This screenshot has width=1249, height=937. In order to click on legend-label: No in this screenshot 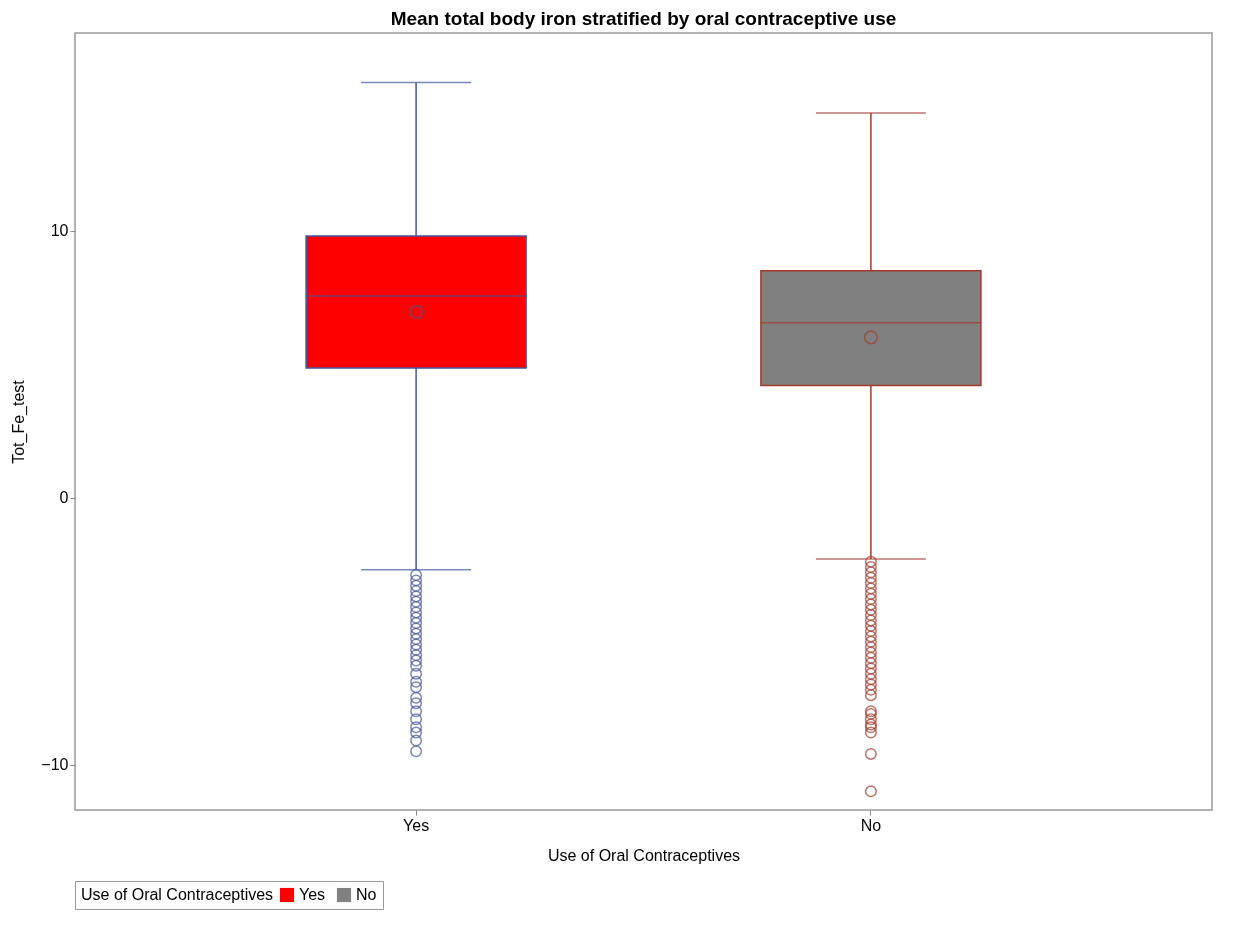, I will do `click(366, 894)`.